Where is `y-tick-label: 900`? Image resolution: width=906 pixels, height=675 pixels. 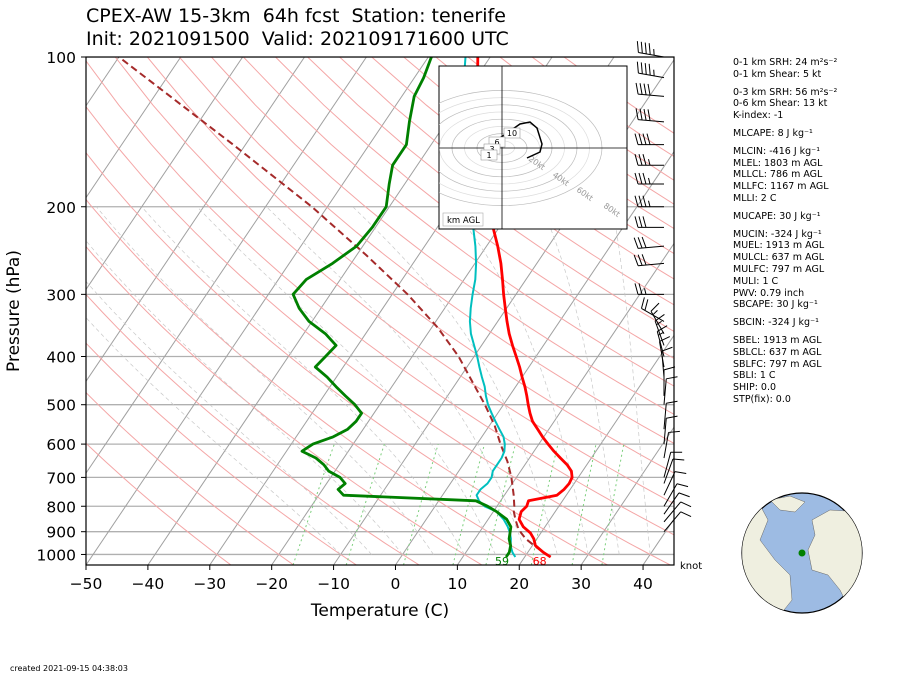
y-tick-label: 900 is located at coordinates (61, 533).